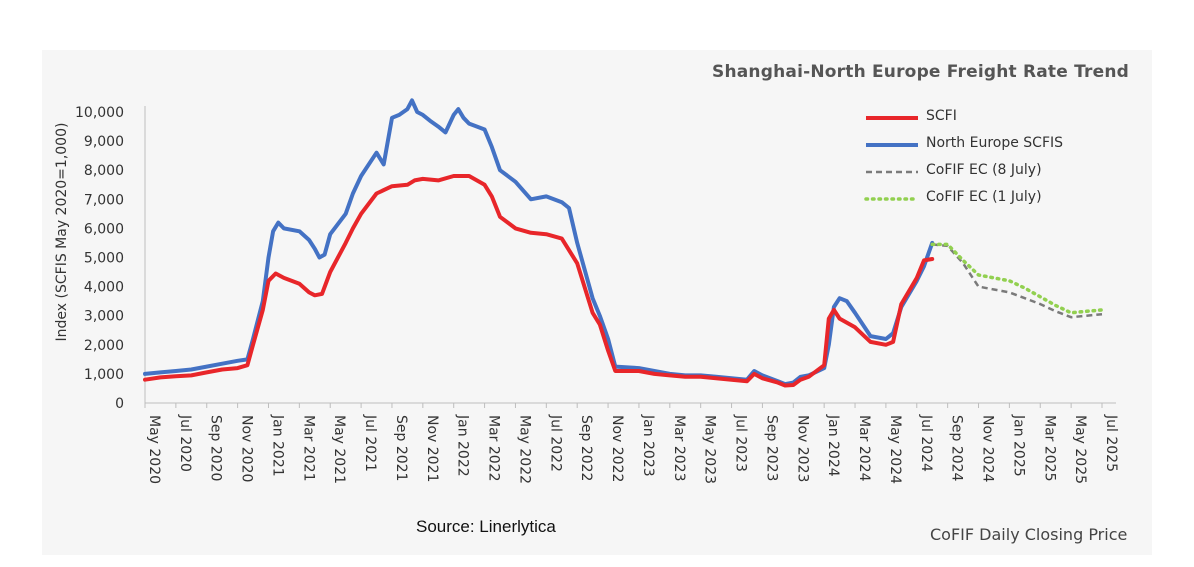  What do you see at coordinates (99, 113) in the screenshot?
I see `y-tick-label: 10,000` at bounding box center [99, 113].